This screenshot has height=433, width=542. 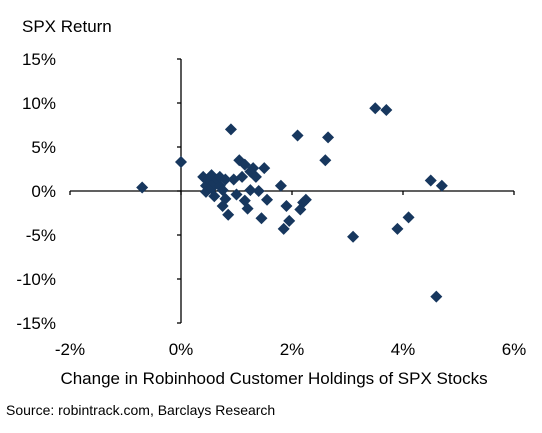 I want to click on y-tick-label: 15%, so click(x=39, y=59).